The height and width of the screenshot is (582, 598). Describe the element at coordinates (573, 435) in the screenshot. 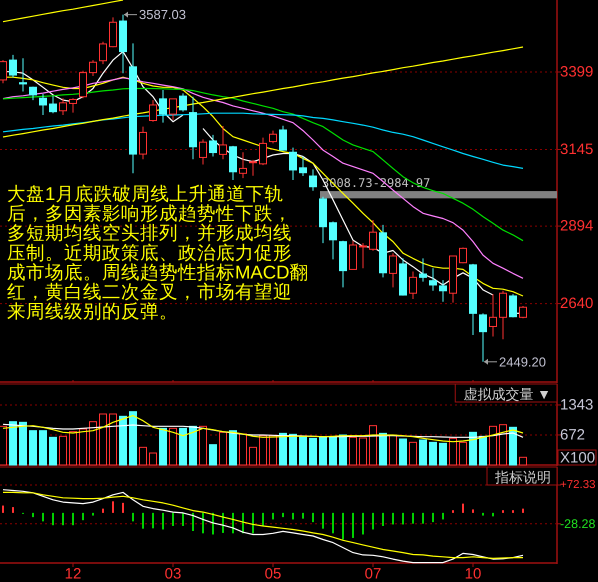

I see `y-tick-label: 672` at that location.